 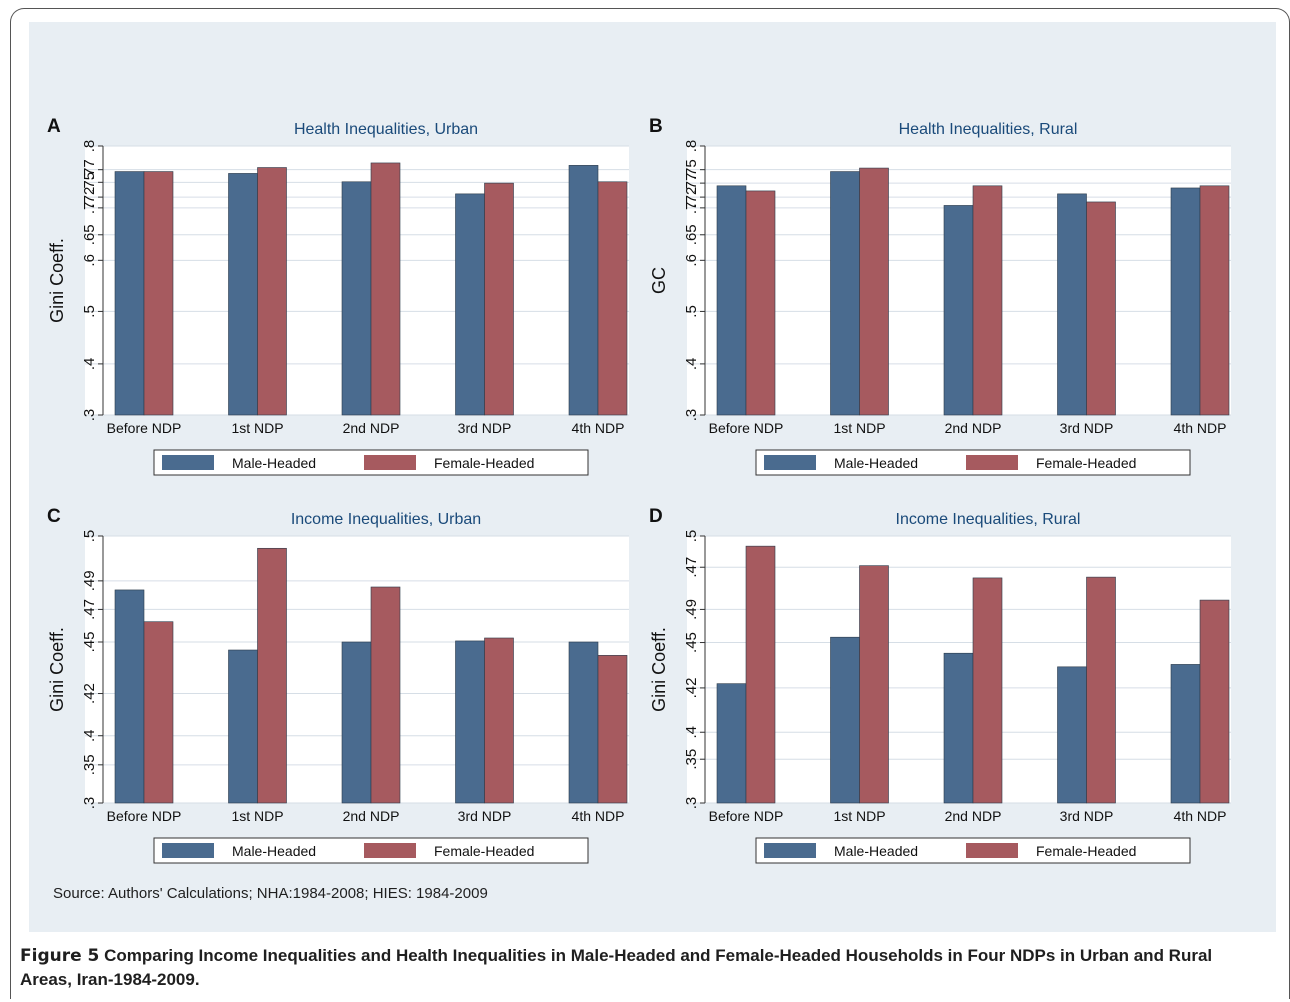 I want to click on panel-letter: B, so click(x=656, y=126).